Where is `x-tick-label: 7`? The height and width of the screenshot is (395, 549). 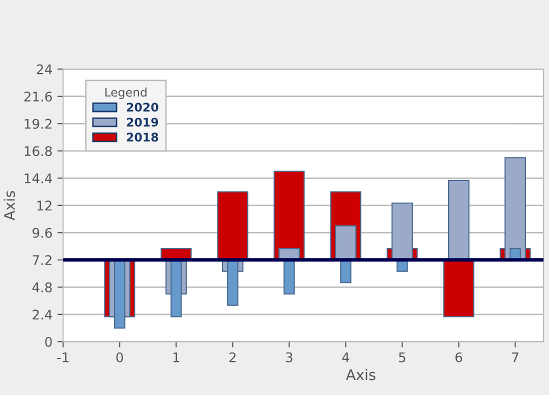
x-tick-label: 7 is located at coordinates (515, 357).